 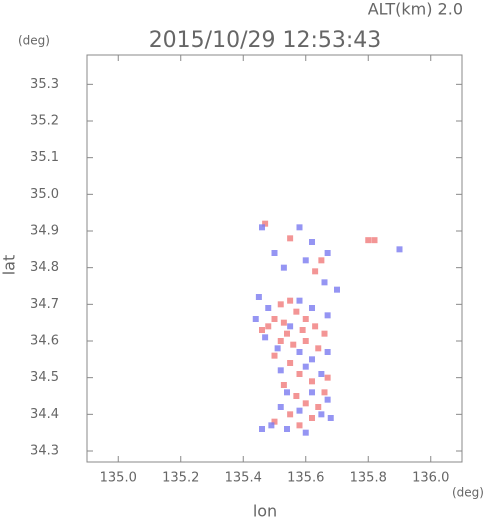 I want to click on x-tick-label: 136.0, so click(x=430, y=478).